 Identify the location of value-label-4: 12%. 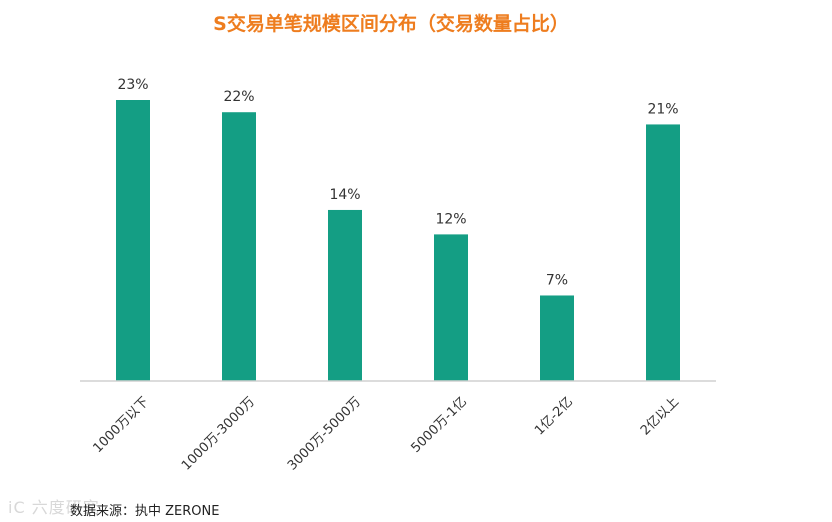
(450, 219).